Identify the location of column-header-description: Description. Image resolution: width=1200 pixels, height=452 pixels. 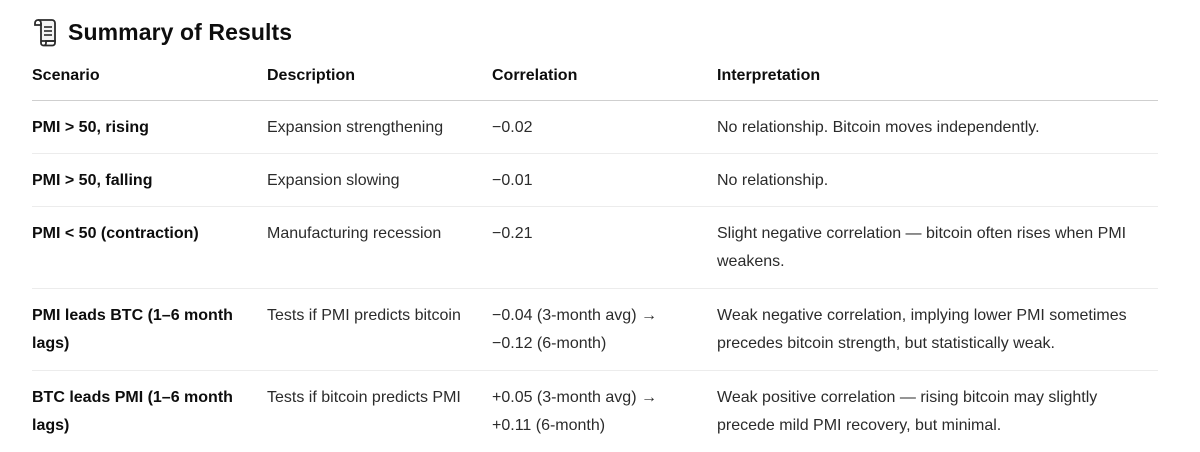
(379, 81).